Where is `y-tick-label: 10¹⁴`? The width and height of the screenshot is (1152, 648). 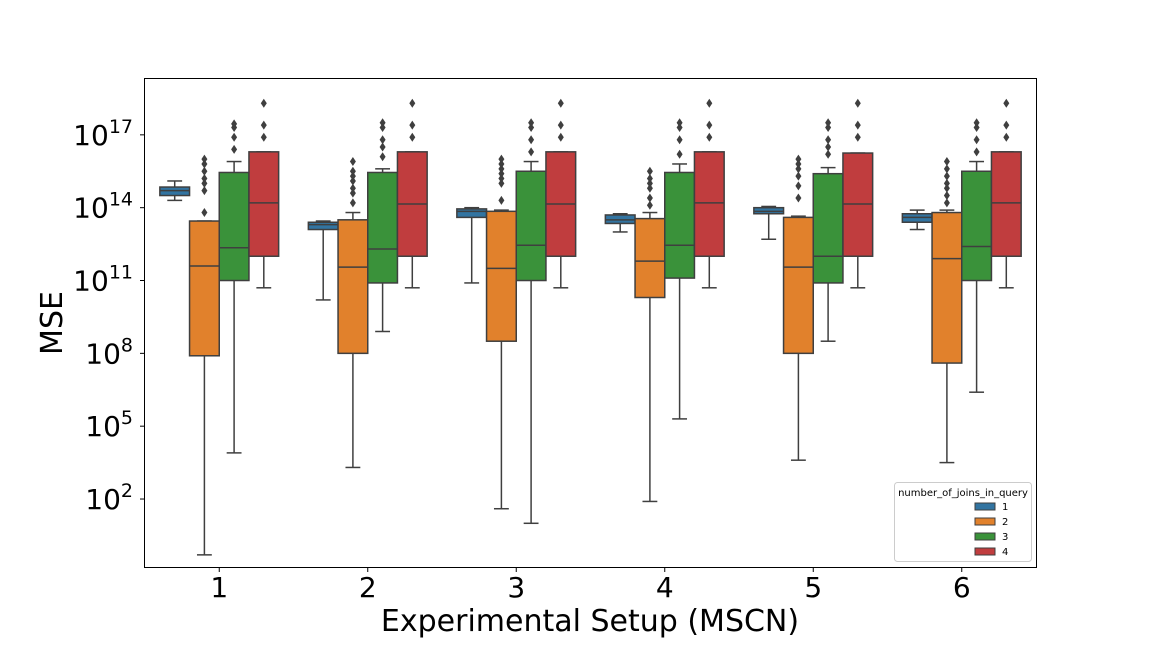 y-tick-label: 10¹⁴ is located at coordinates (103, 207).